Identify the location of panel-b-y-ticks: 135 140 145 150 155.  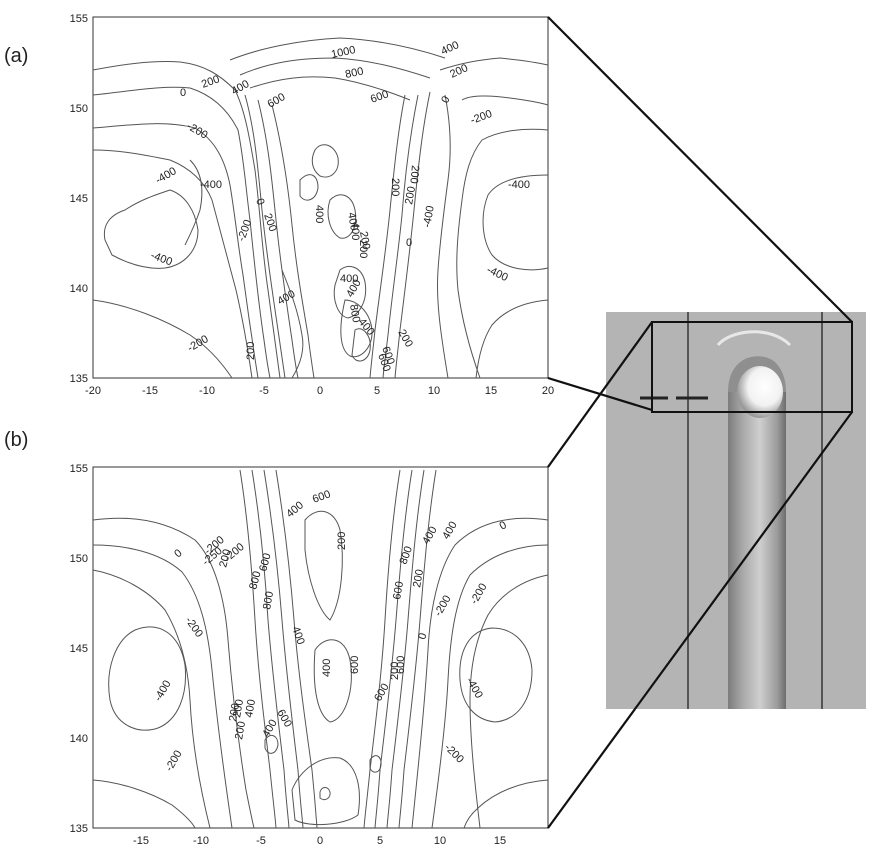
(79, 649).